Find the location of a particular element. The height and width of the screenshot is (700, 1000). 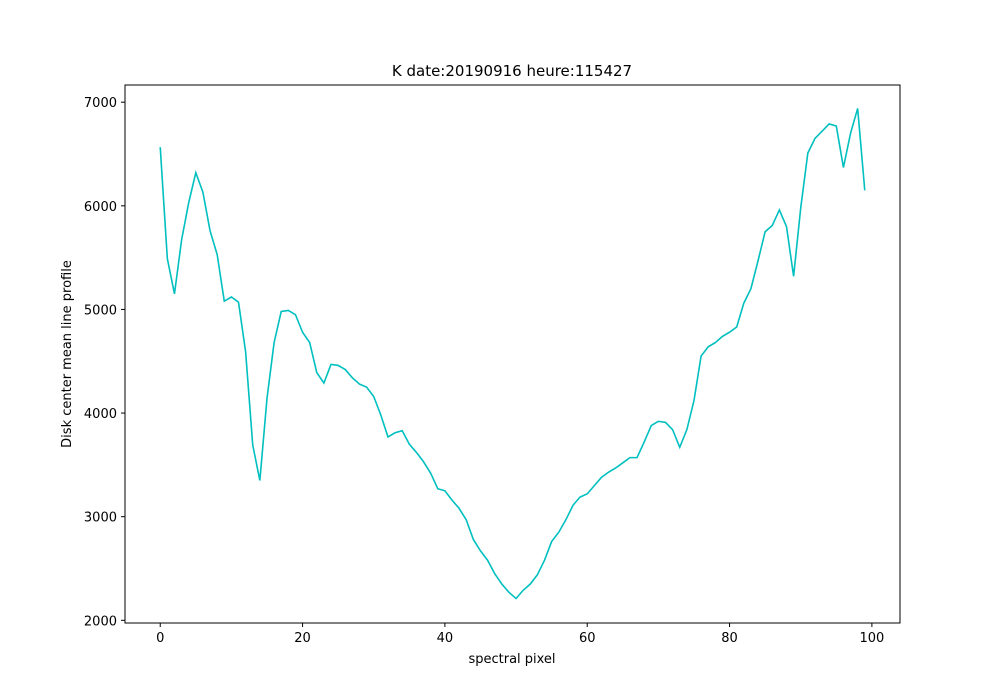

y-tick-label: 4000 is located at coordinates (100, 414).